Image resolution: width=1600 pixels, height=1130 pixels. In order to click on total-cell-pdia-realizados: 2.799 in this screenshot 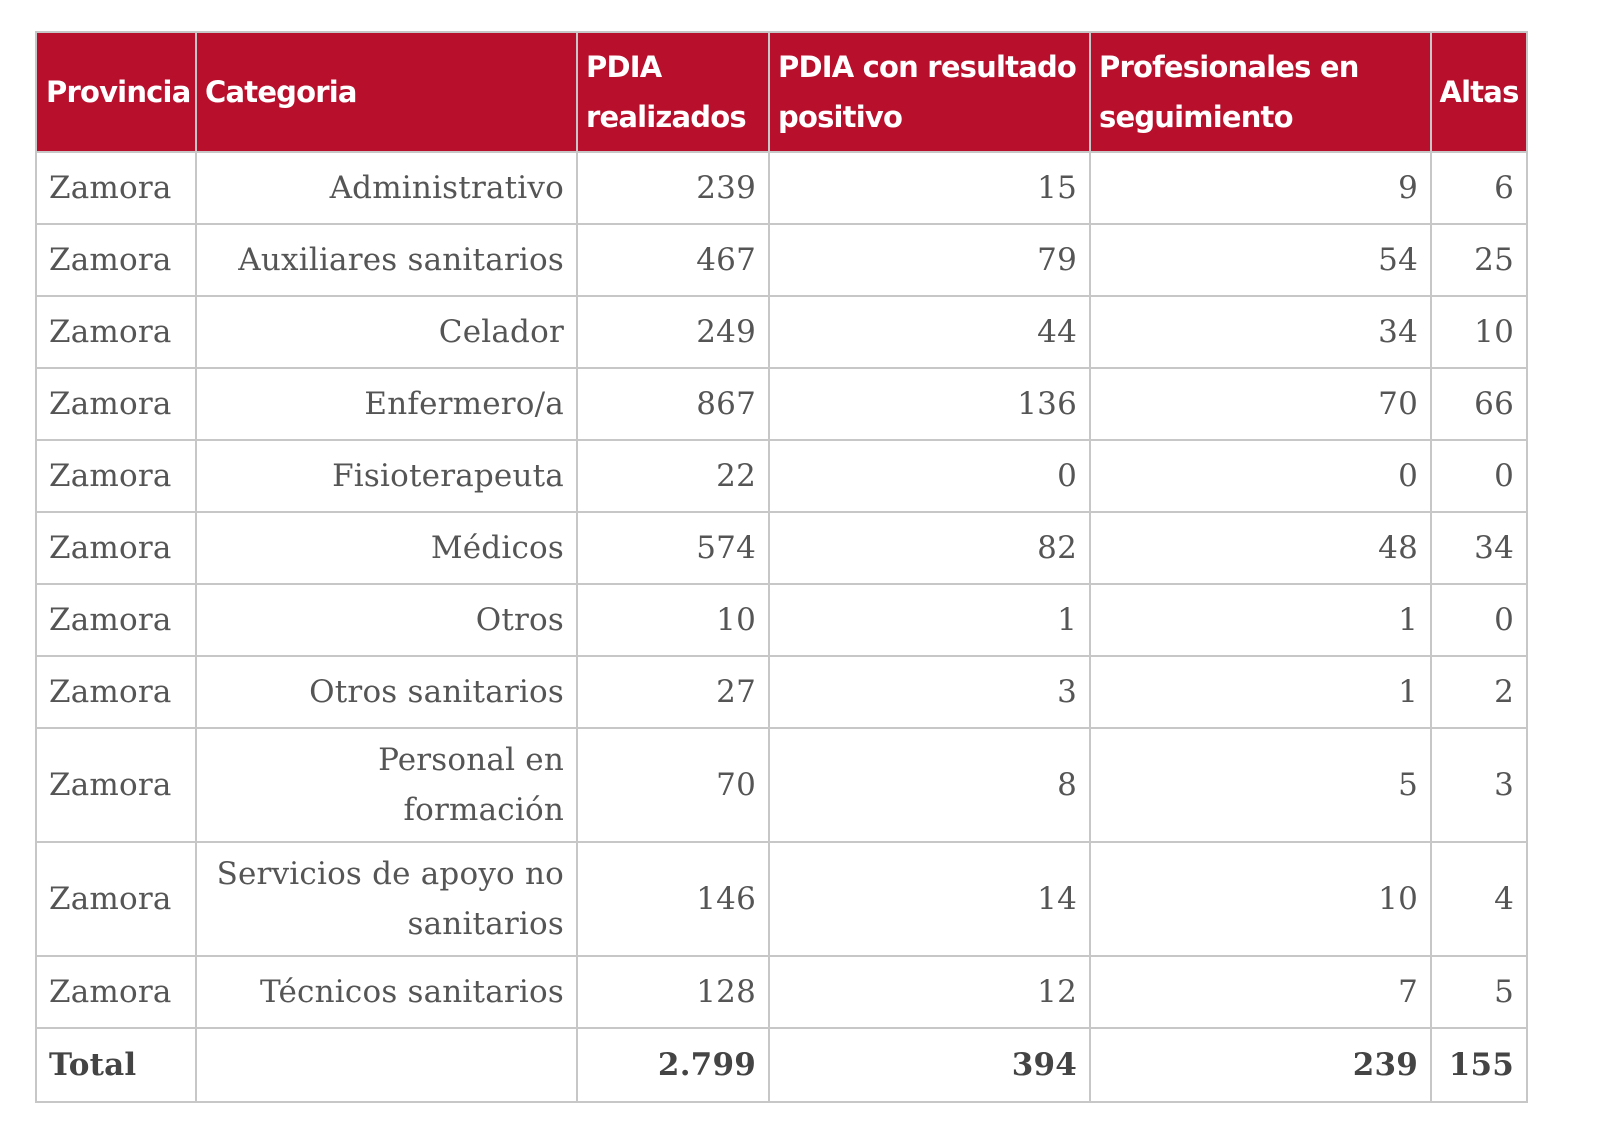, I will do `click(673, 1065)`.